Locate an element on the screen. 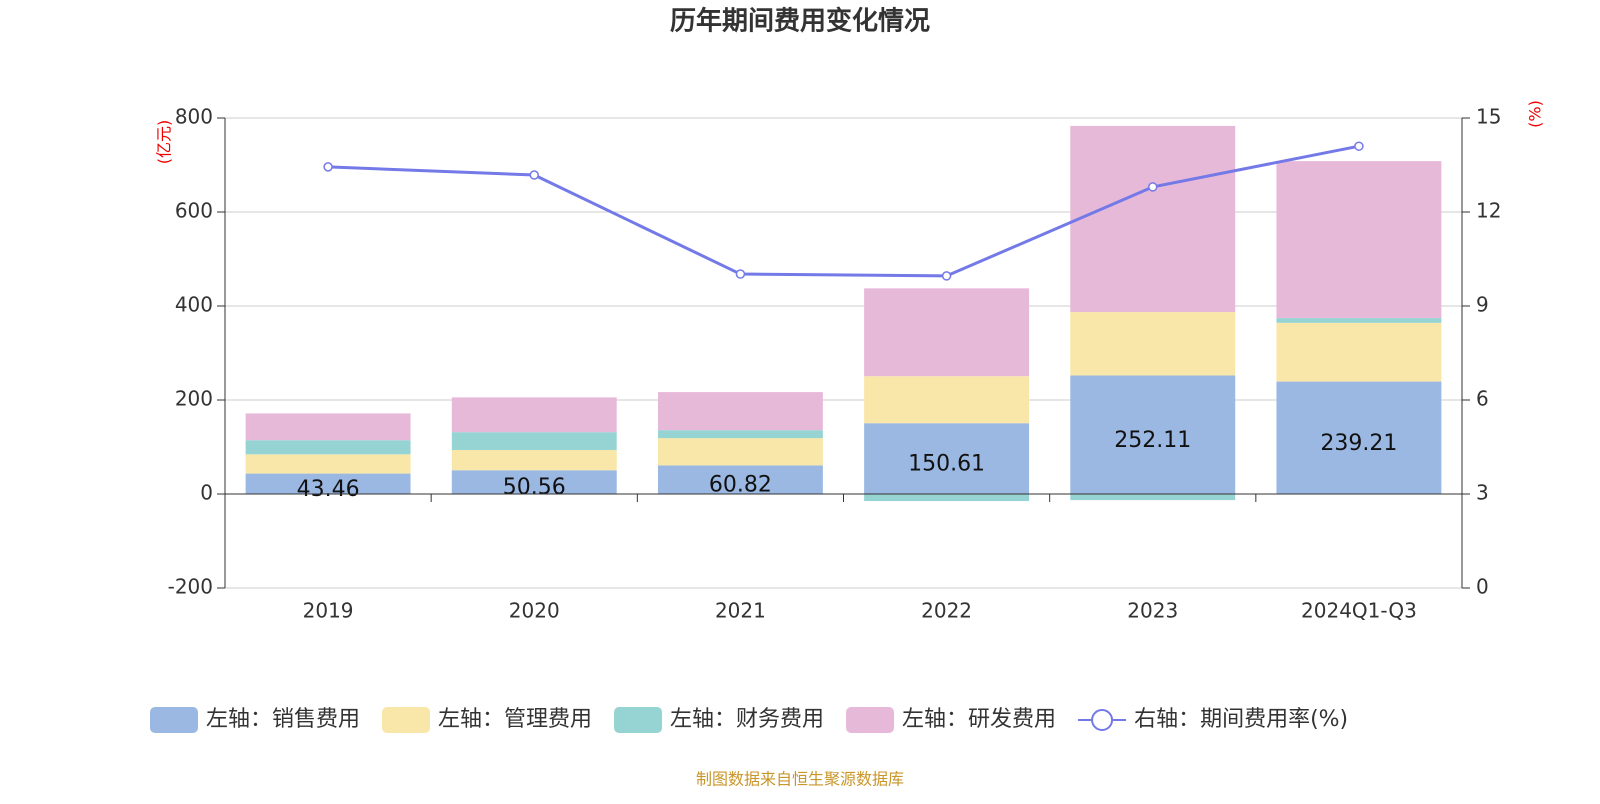  x-tick-label: 2023 is located at coordinates (1152, 611).